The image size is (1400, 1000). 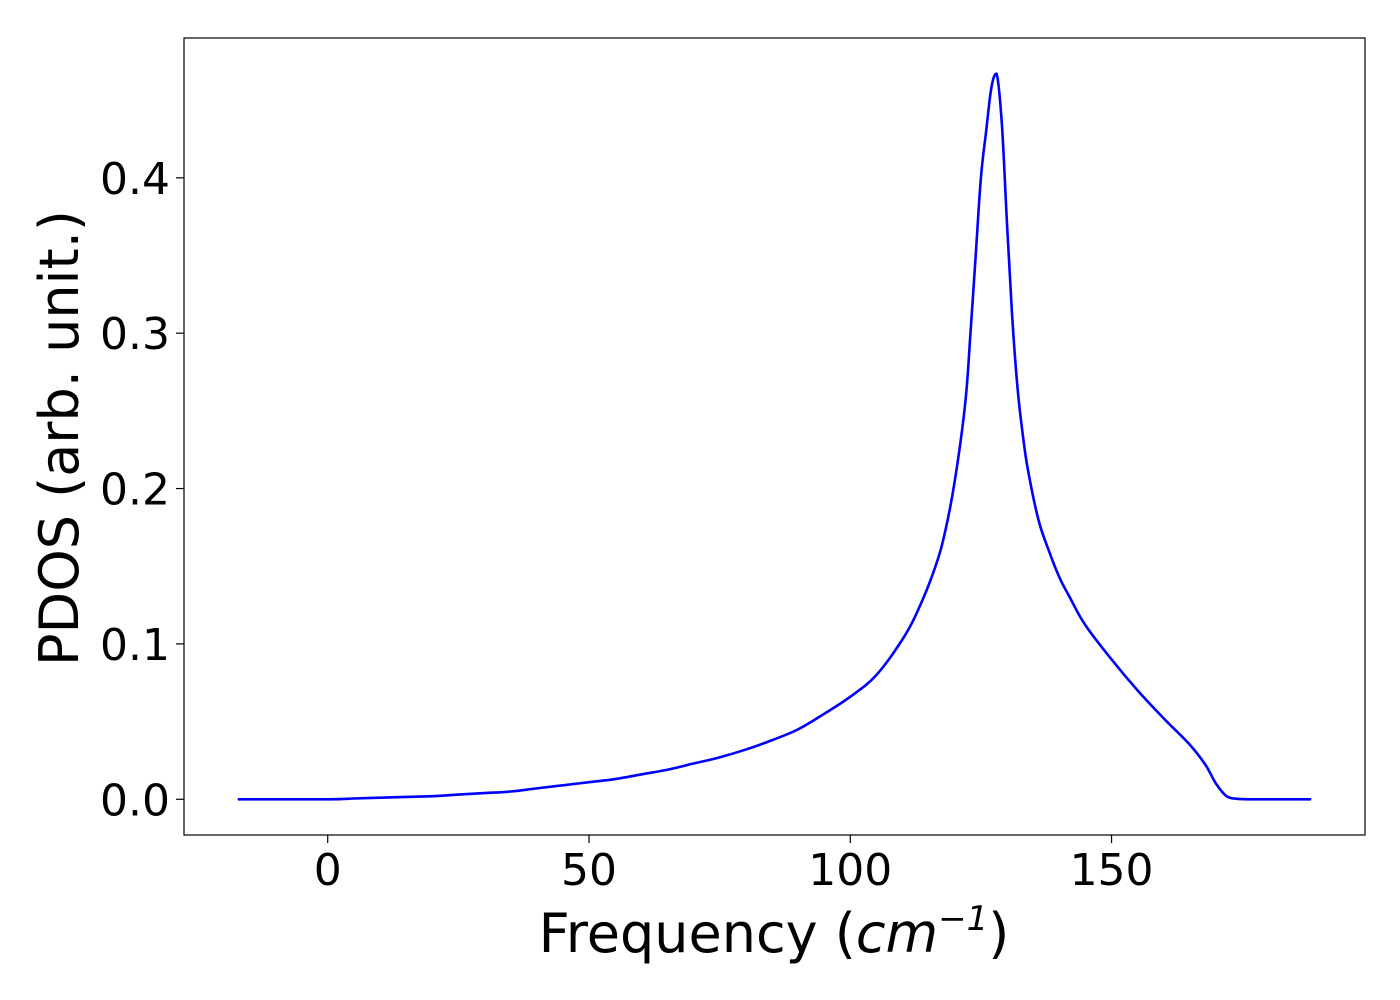 I want to click on x-tick-label: 0, so click(x=328, y=870).